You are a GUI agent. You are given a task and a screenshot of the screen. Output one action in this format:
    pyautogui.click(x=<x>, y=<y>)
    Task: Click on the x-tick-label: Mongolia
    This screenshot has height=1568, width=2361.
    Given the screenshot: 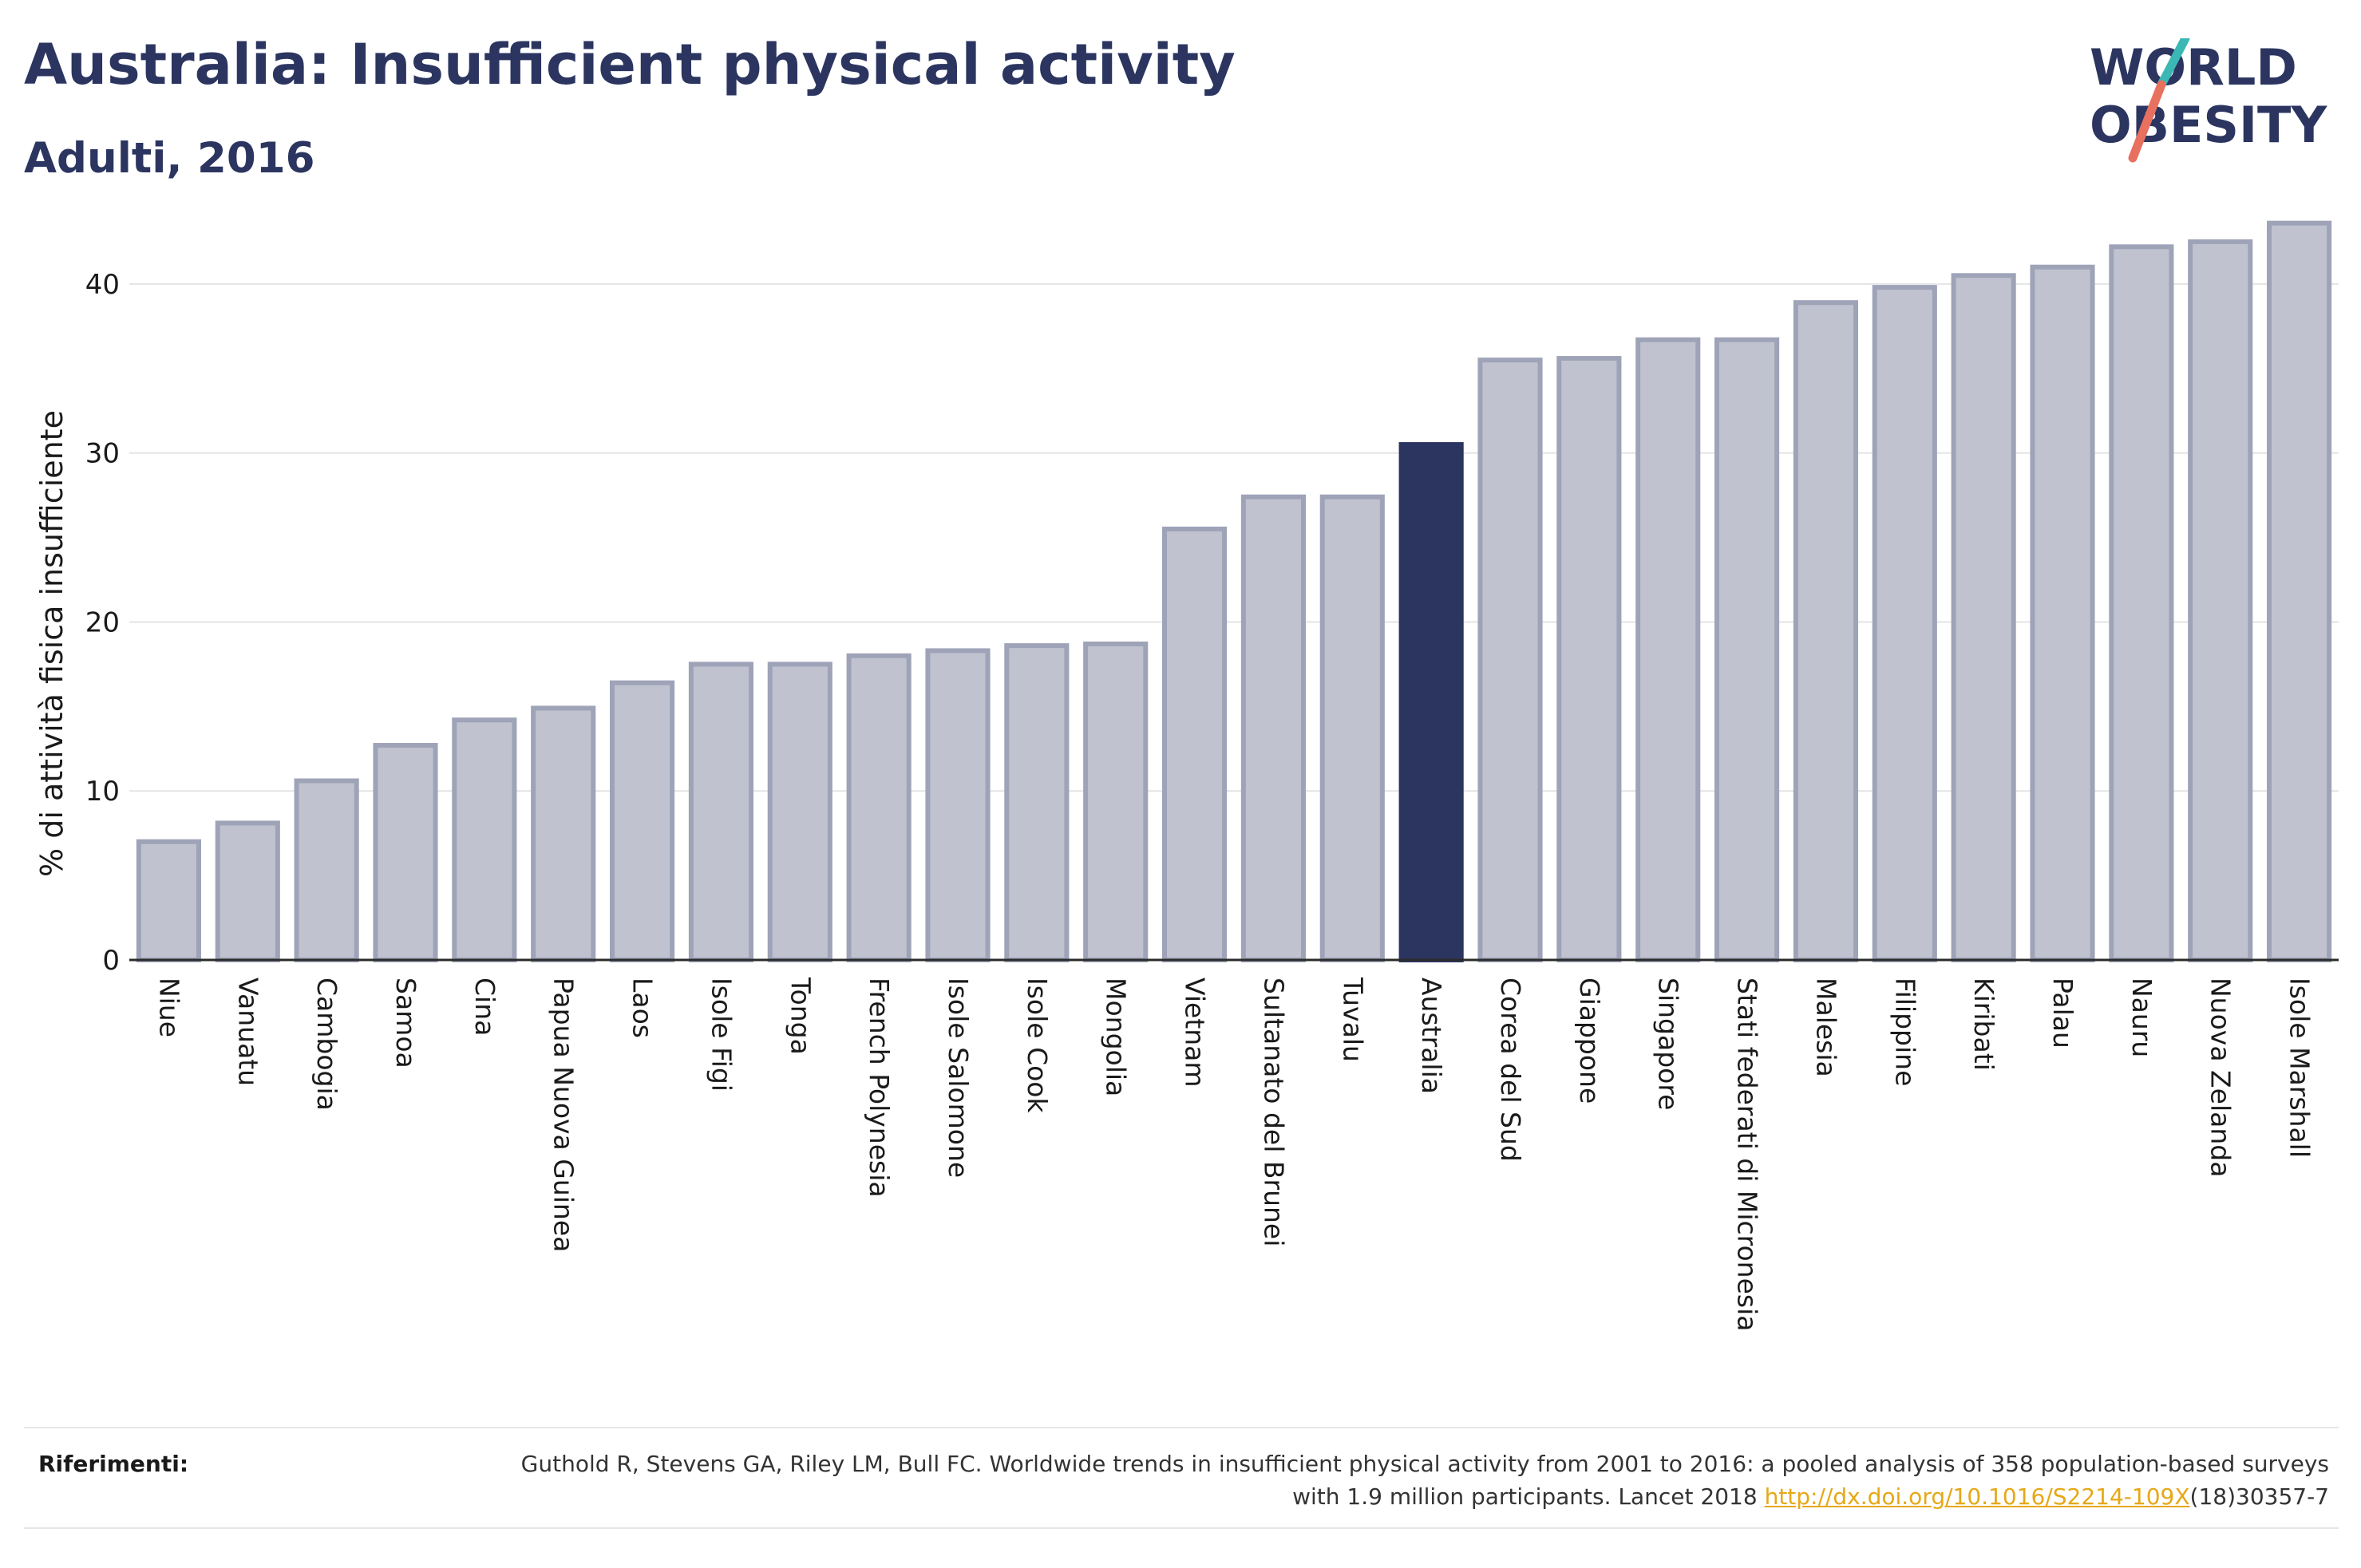 What is the action you would take?
    pyautogui.click(x=1116, y=1037)
    